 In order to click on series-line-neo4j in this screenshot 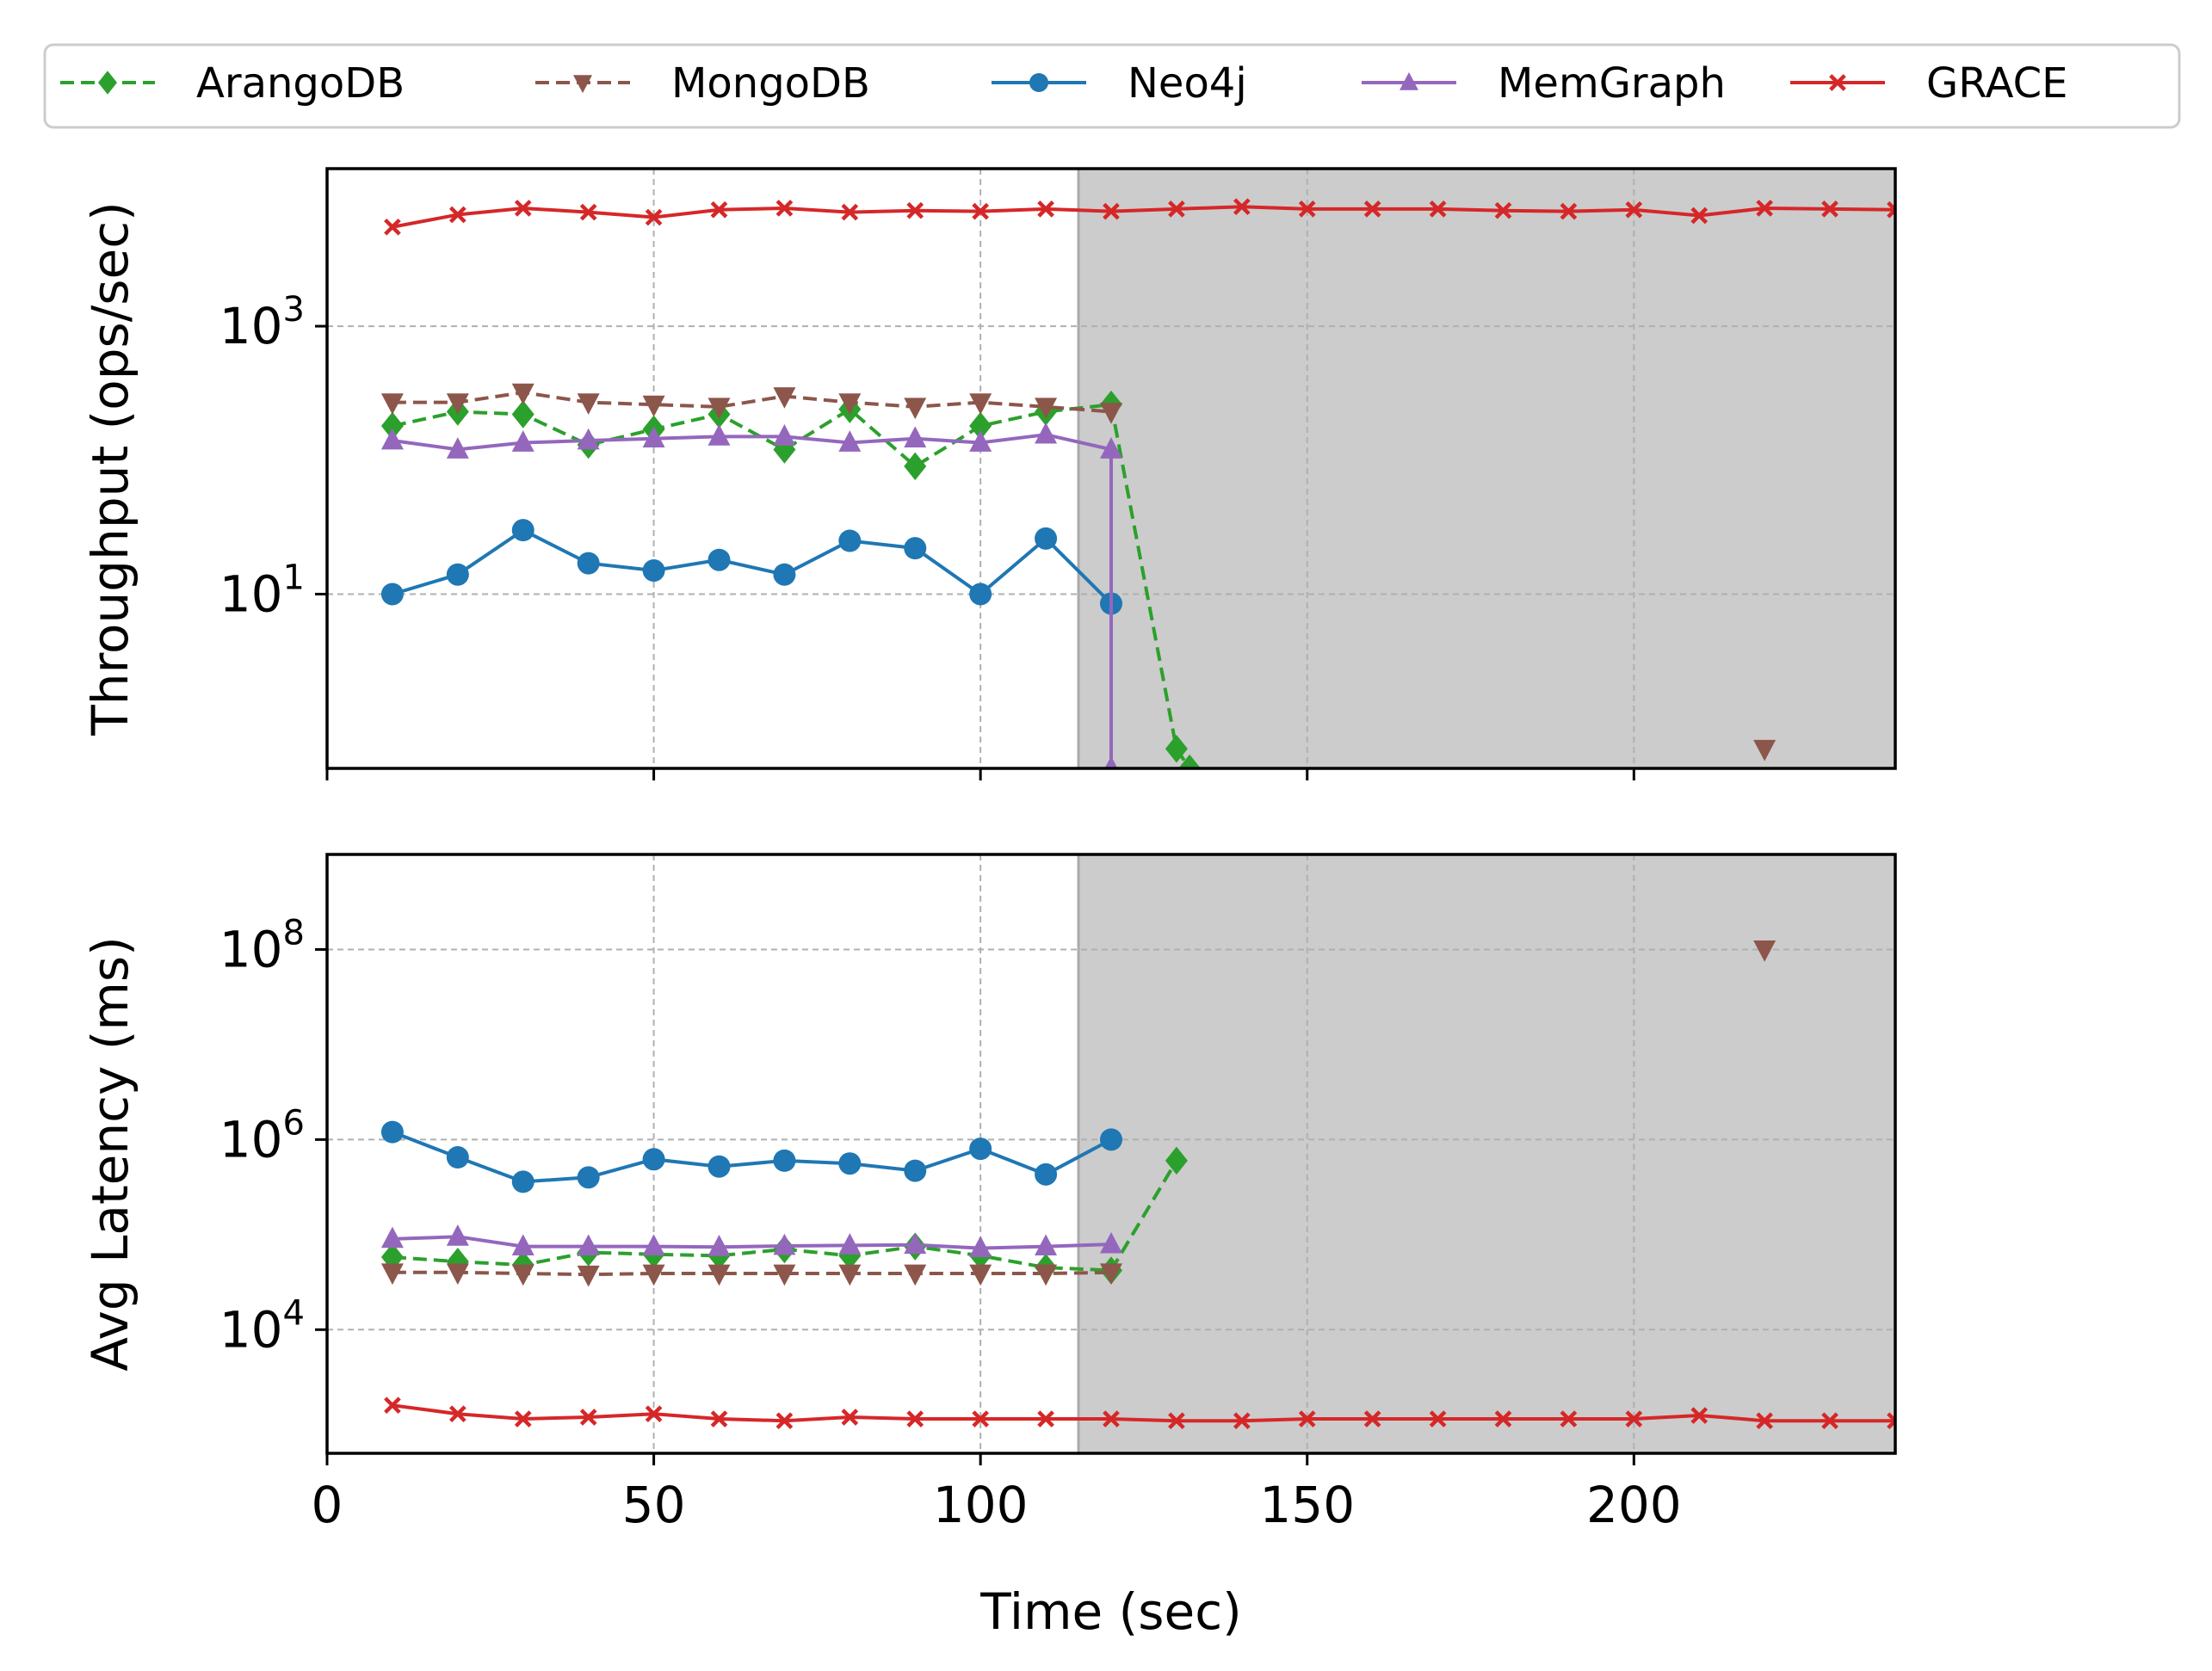, I will do `click(752, 1157)`.